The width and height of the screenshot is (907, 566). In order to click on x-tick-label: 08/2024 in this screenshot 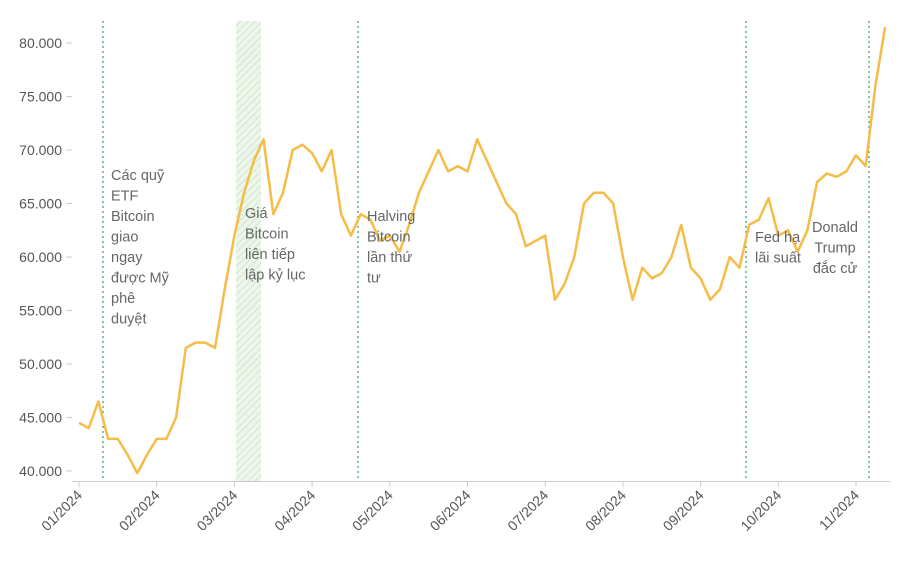, I will do `click(605, 510)`.